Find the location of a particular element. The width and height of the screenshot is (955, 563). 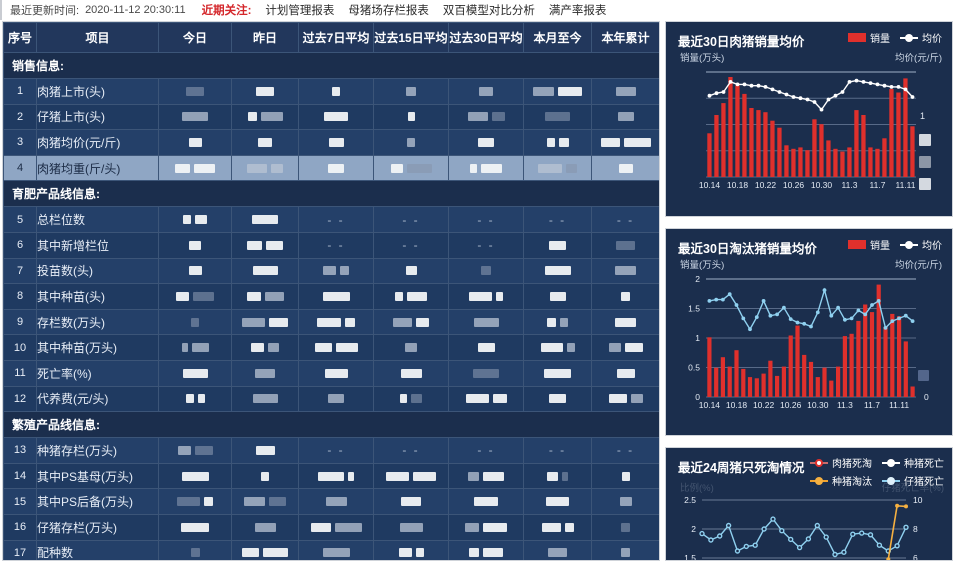

table-row: 13 种猪存栏(万头) - - - - - - - - - - is located at coordinates (331, 450).